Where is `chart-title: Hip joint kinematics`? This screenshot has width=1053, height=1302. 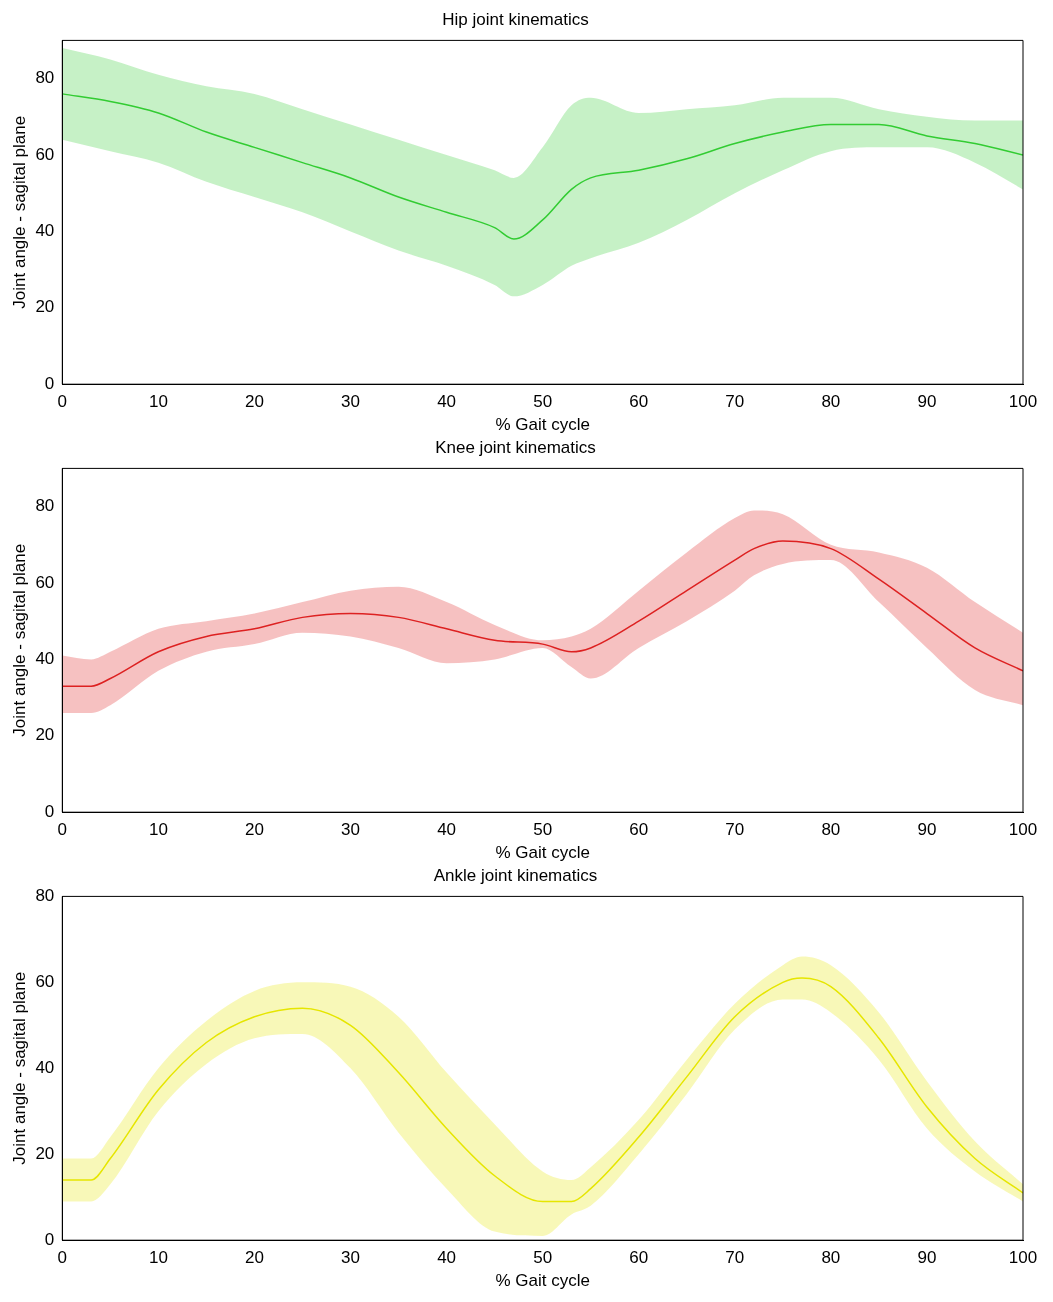
chart-title: Hip joint kinematics is located at coordinates (515, 19).